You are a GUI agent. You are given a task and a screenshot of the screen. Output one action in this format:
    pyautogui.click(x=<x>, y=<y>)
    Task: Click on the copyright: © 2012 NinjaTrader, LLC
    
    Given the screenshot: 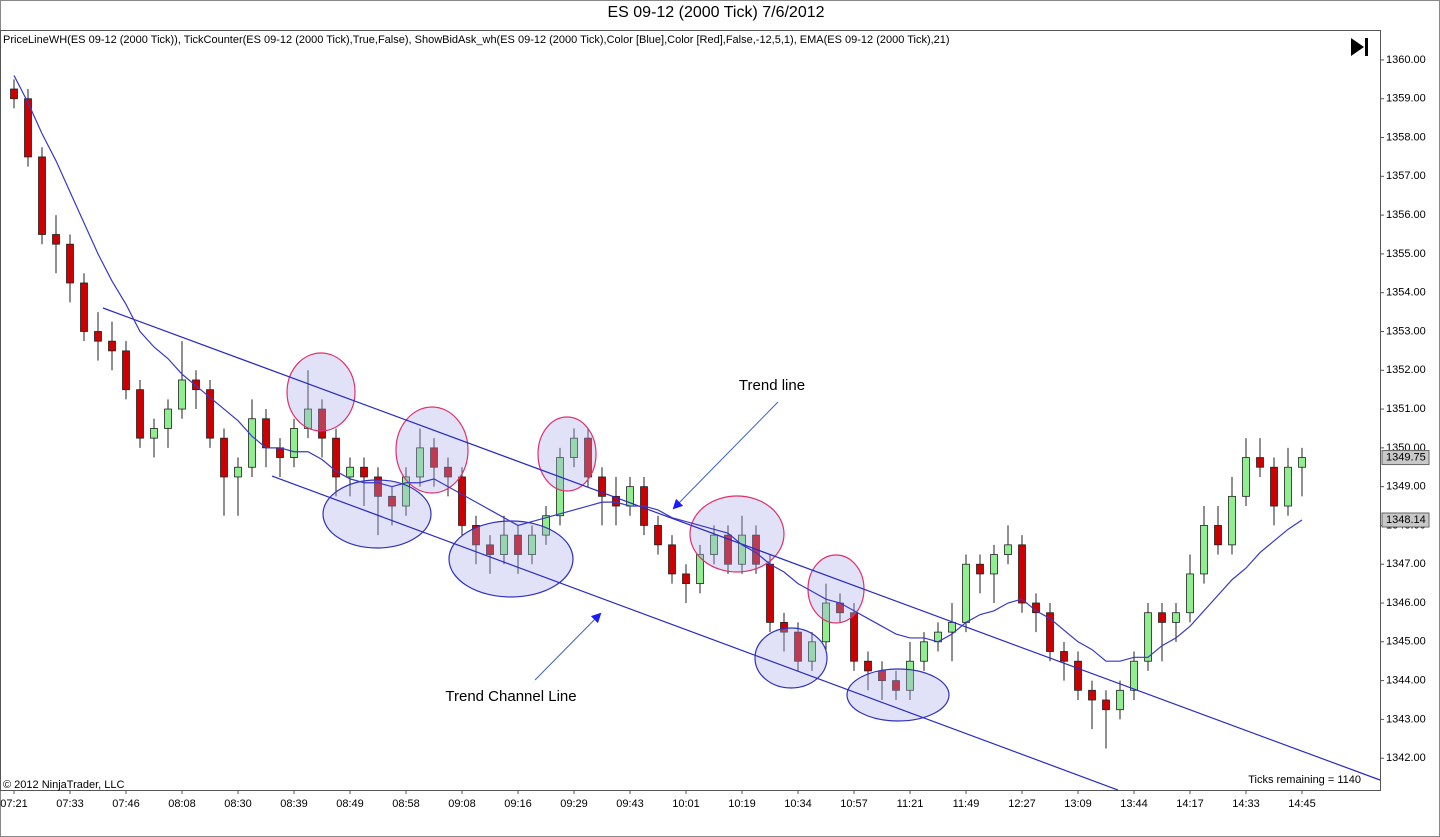 What is the action you would take?
    pyautogui.click(x=63, y=785)
    